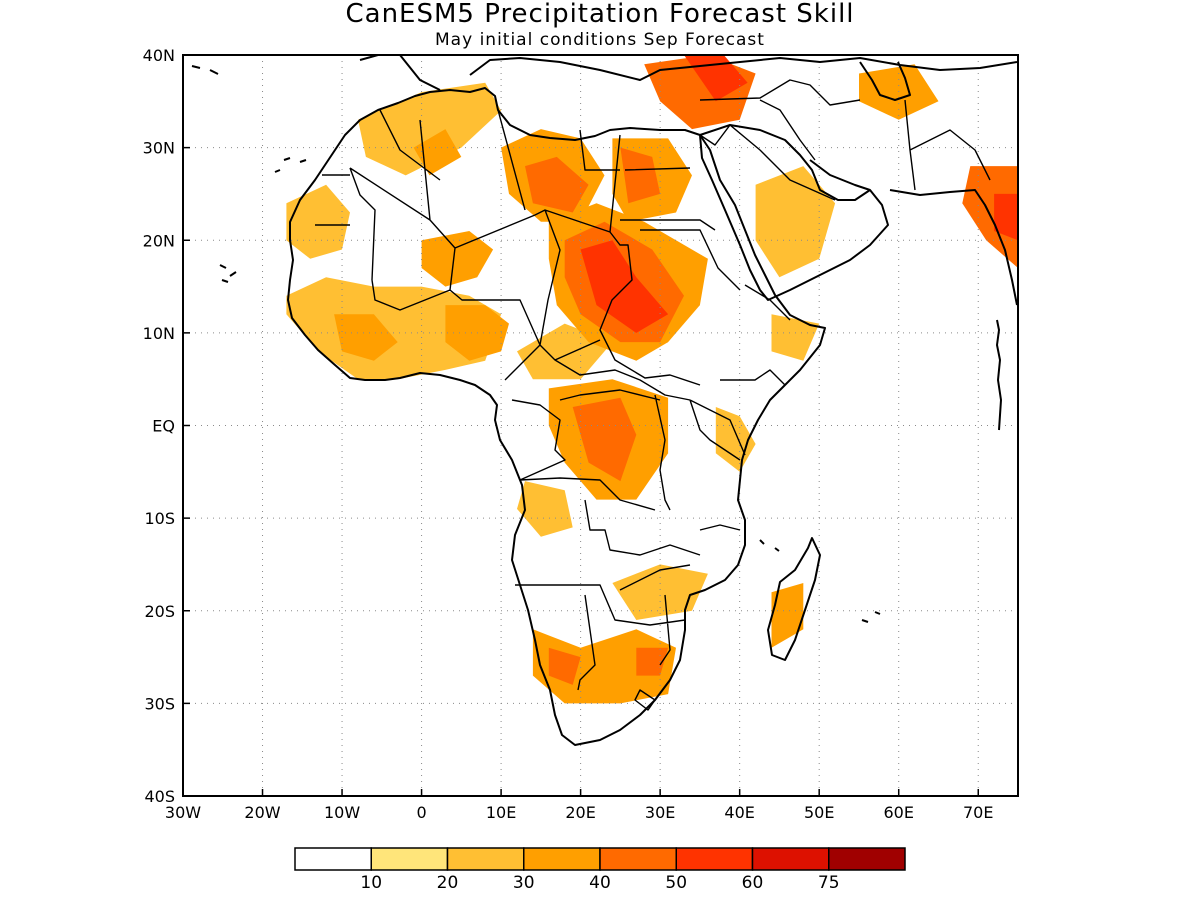 The height and width of the screenshot is (905, 1200). I want to click on longitude-tick-labels: 30W 20W 10W 0 10E 20E 30E 40E 50E 60E 70E, so click(579, 805).